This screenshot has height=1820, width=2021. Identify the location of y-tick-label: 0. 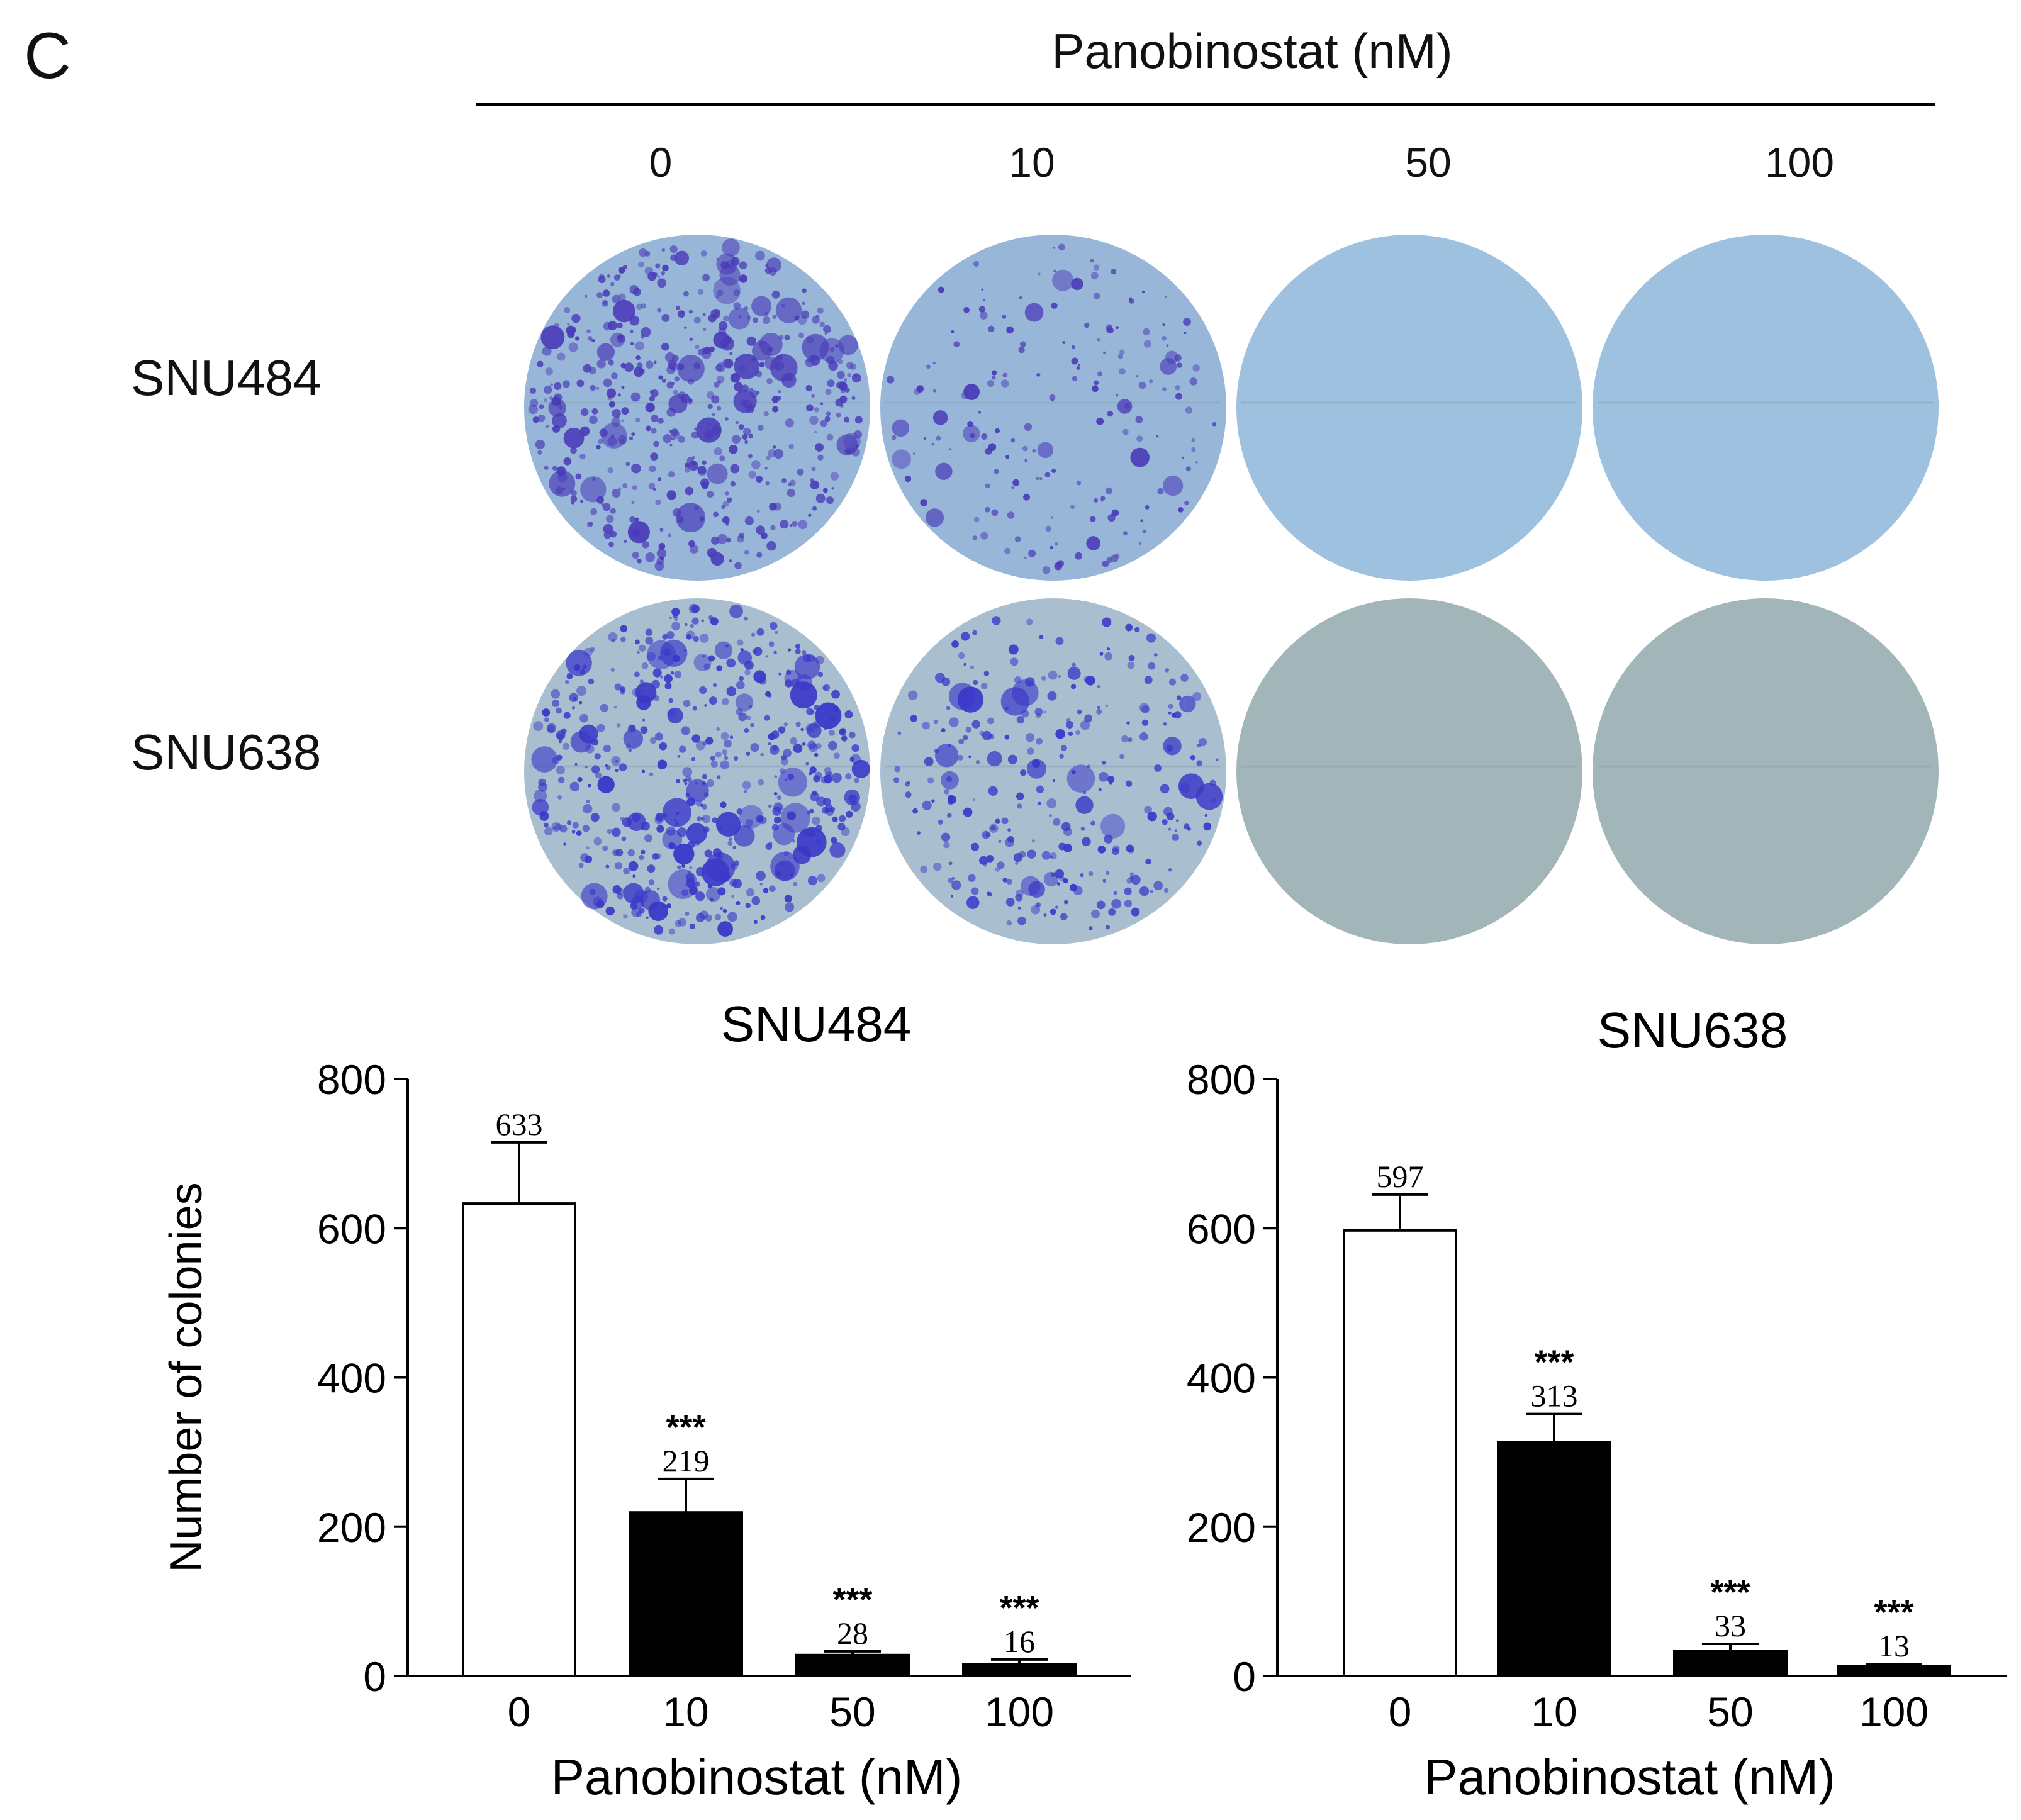
(1244, 1676).